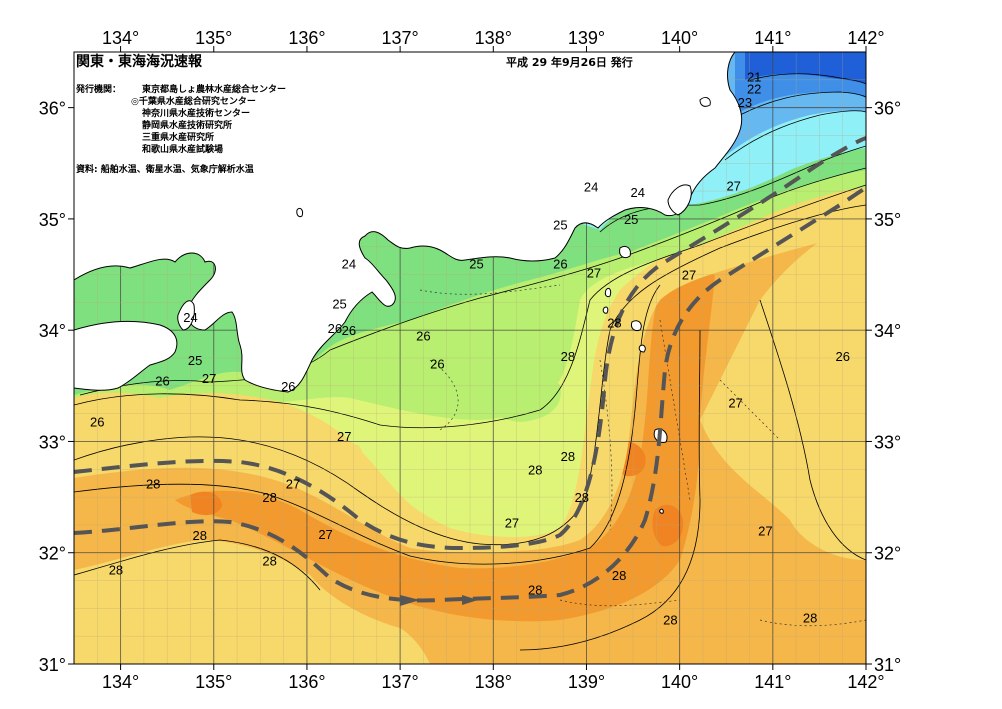  Describe the element at coordinates (625, 252) in the screenshot. I see `oshima` at that location.